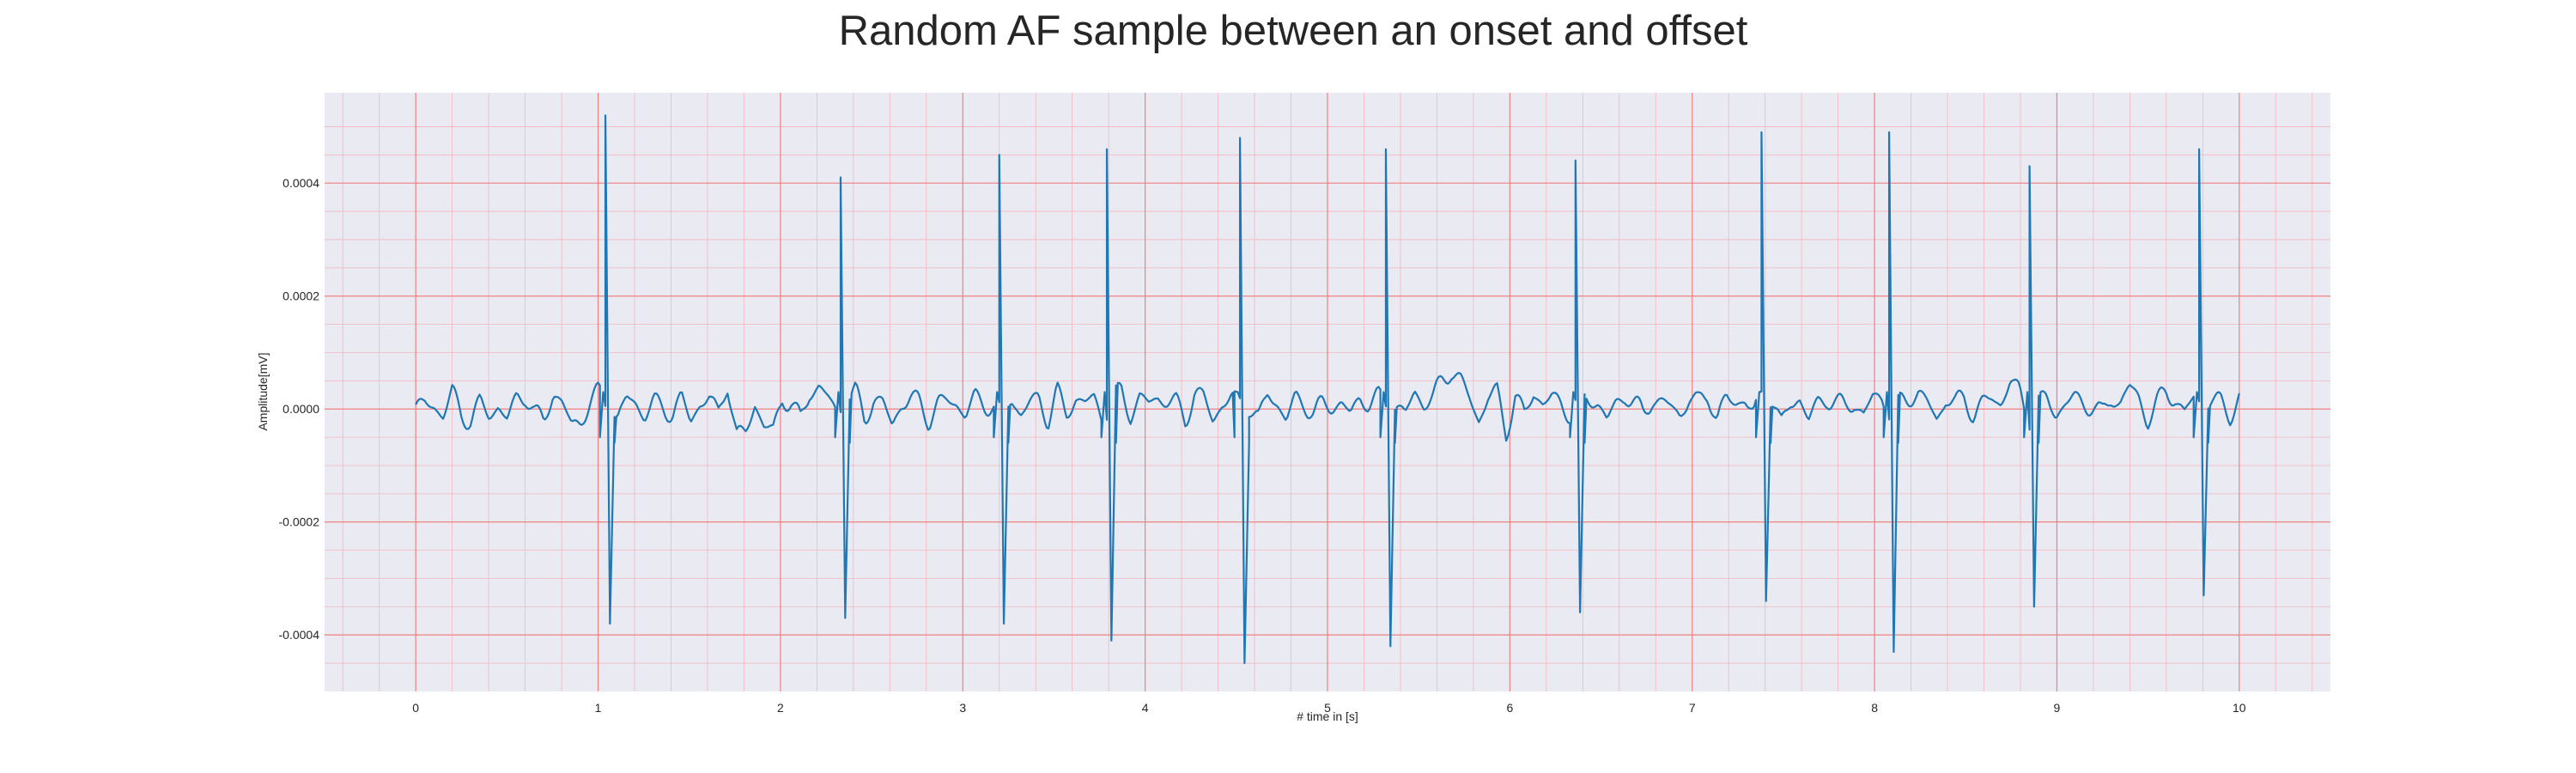 This screenshot has height=773, width=2576. I want to click on x-tick-label: 6, so click(1510, 708).